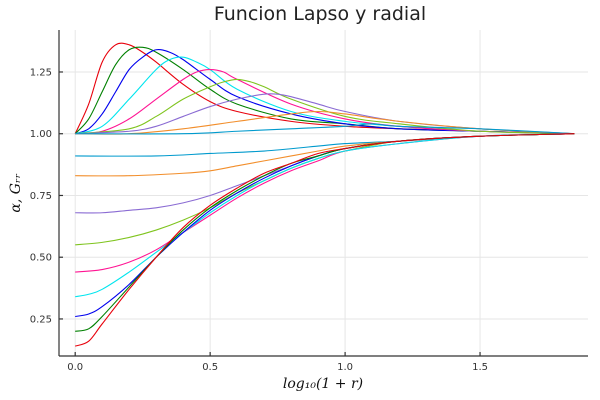  Describe the element at coordinates (323, 384) in the screenshot. I see `x-axis-label: log₁₀(1 + r)` at that location.